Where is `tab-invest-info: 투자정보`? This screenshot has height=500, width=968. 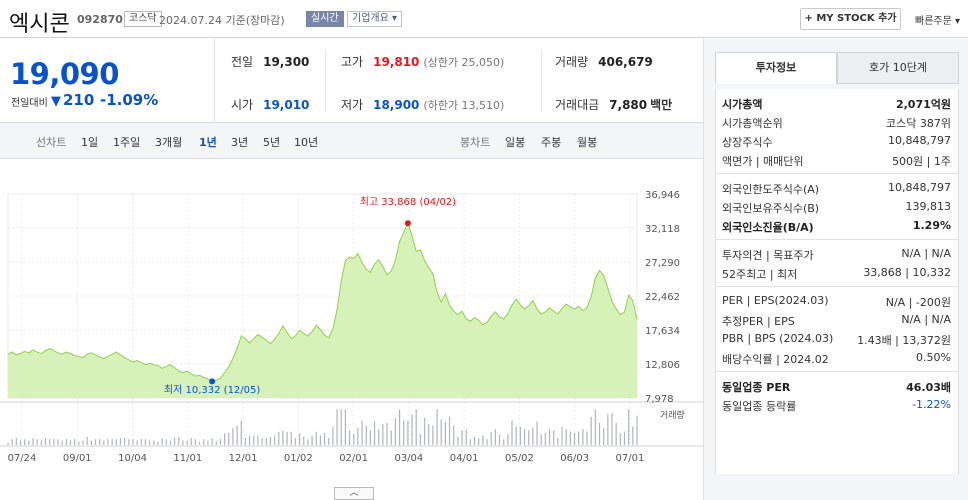 tab-invest-info: 투자정보 is located at coordinates (776, 68).